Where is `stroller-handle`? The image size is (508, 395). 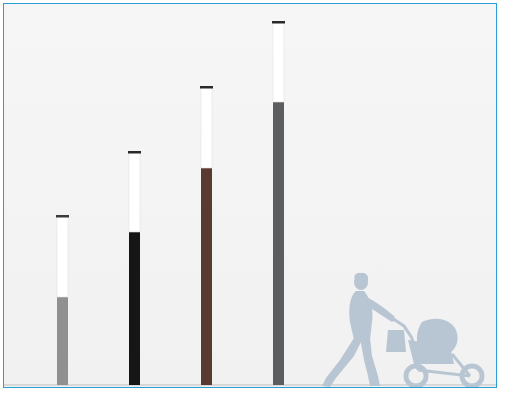 stroller-handle is located at coordinates (402, 327).